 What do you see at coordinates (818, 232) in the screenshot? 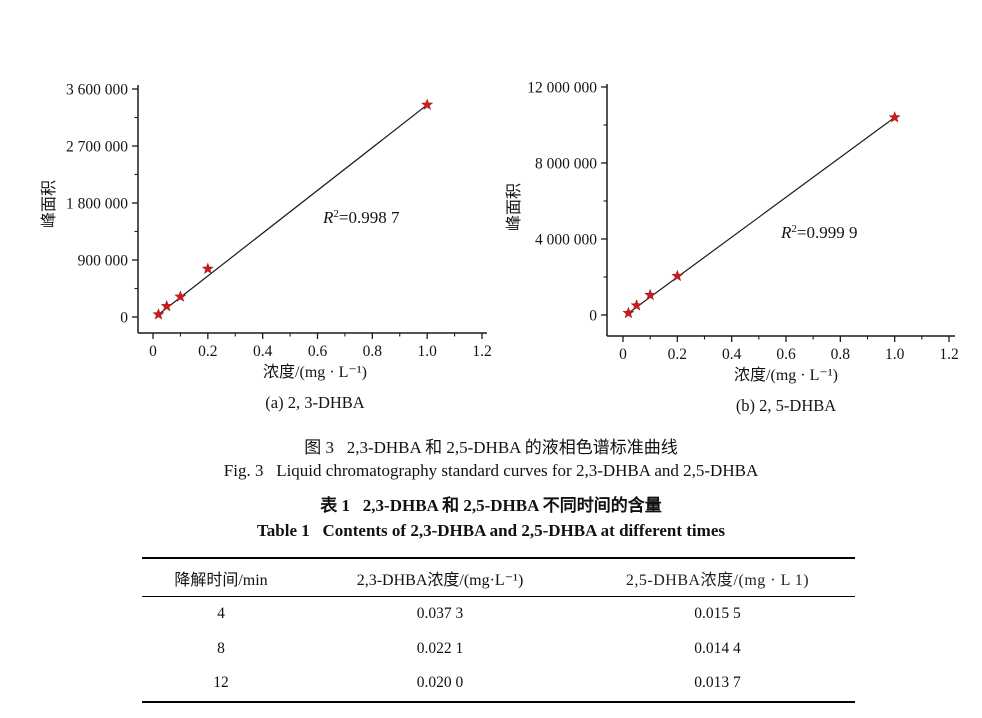
I see `r-squared-annotation: R2=0.999 9` at bounding box center [818, 232].